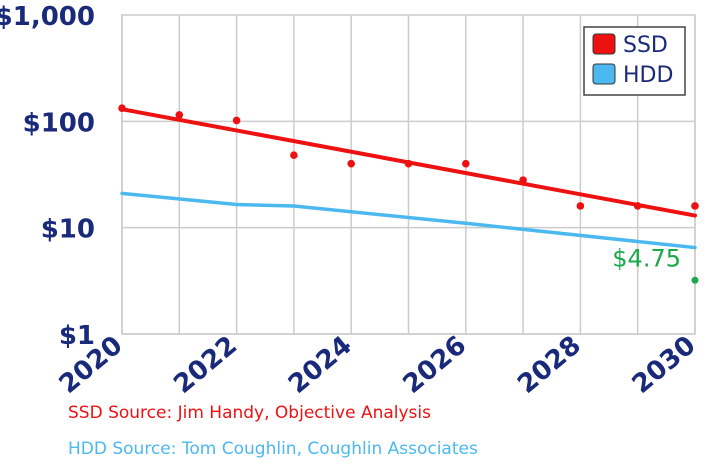  What do you see at coordinates (59, 123) in the screenshot?
I see `y-tick-label: $100` at bounding box center [59, 123].